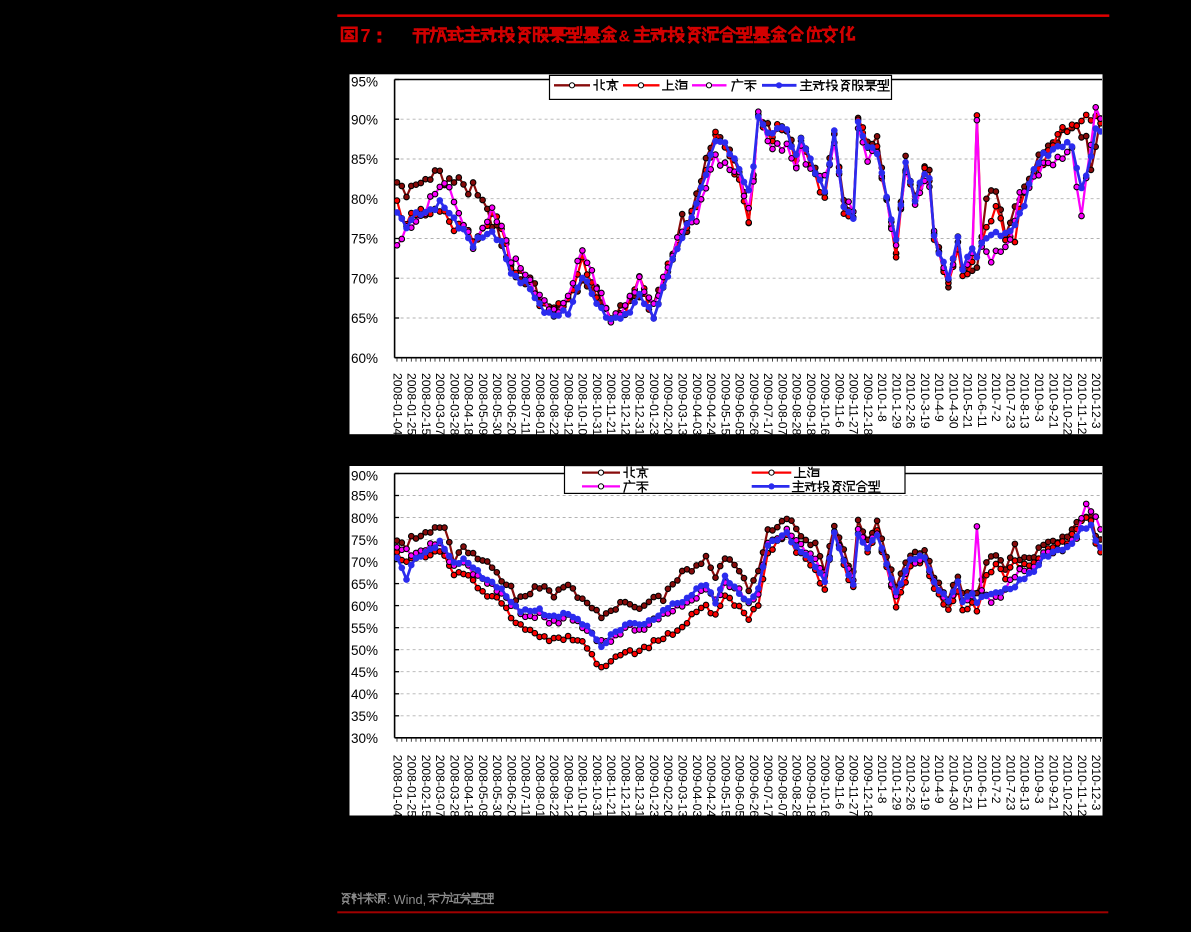 The height and width of the screenshot is (932, 1191). Describe the element at coordinates (364, 694) in the screenshot. I see `svg-text: 40%` at that location.